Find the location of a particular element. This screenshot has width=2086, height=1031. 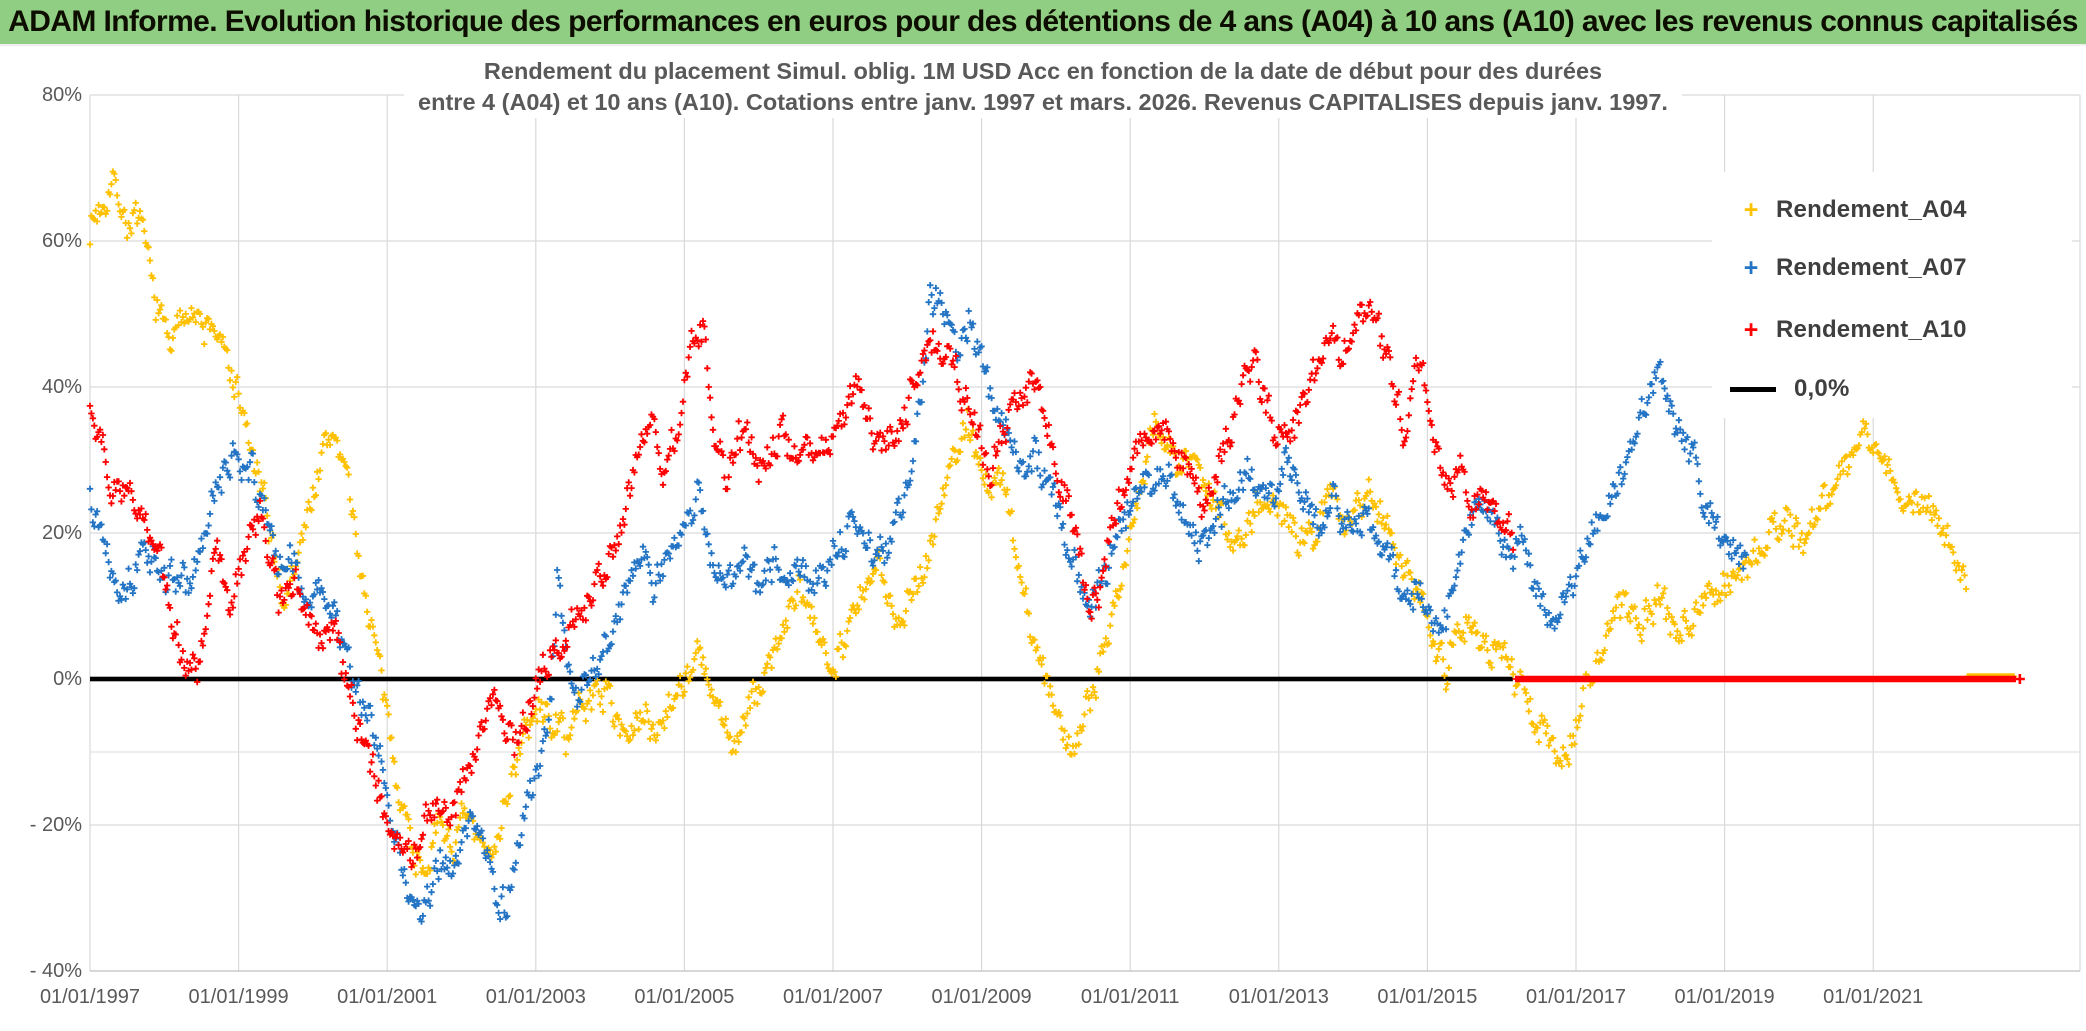

x-tick-label: 01/01/2021 is located at coordinates (1873, 997).